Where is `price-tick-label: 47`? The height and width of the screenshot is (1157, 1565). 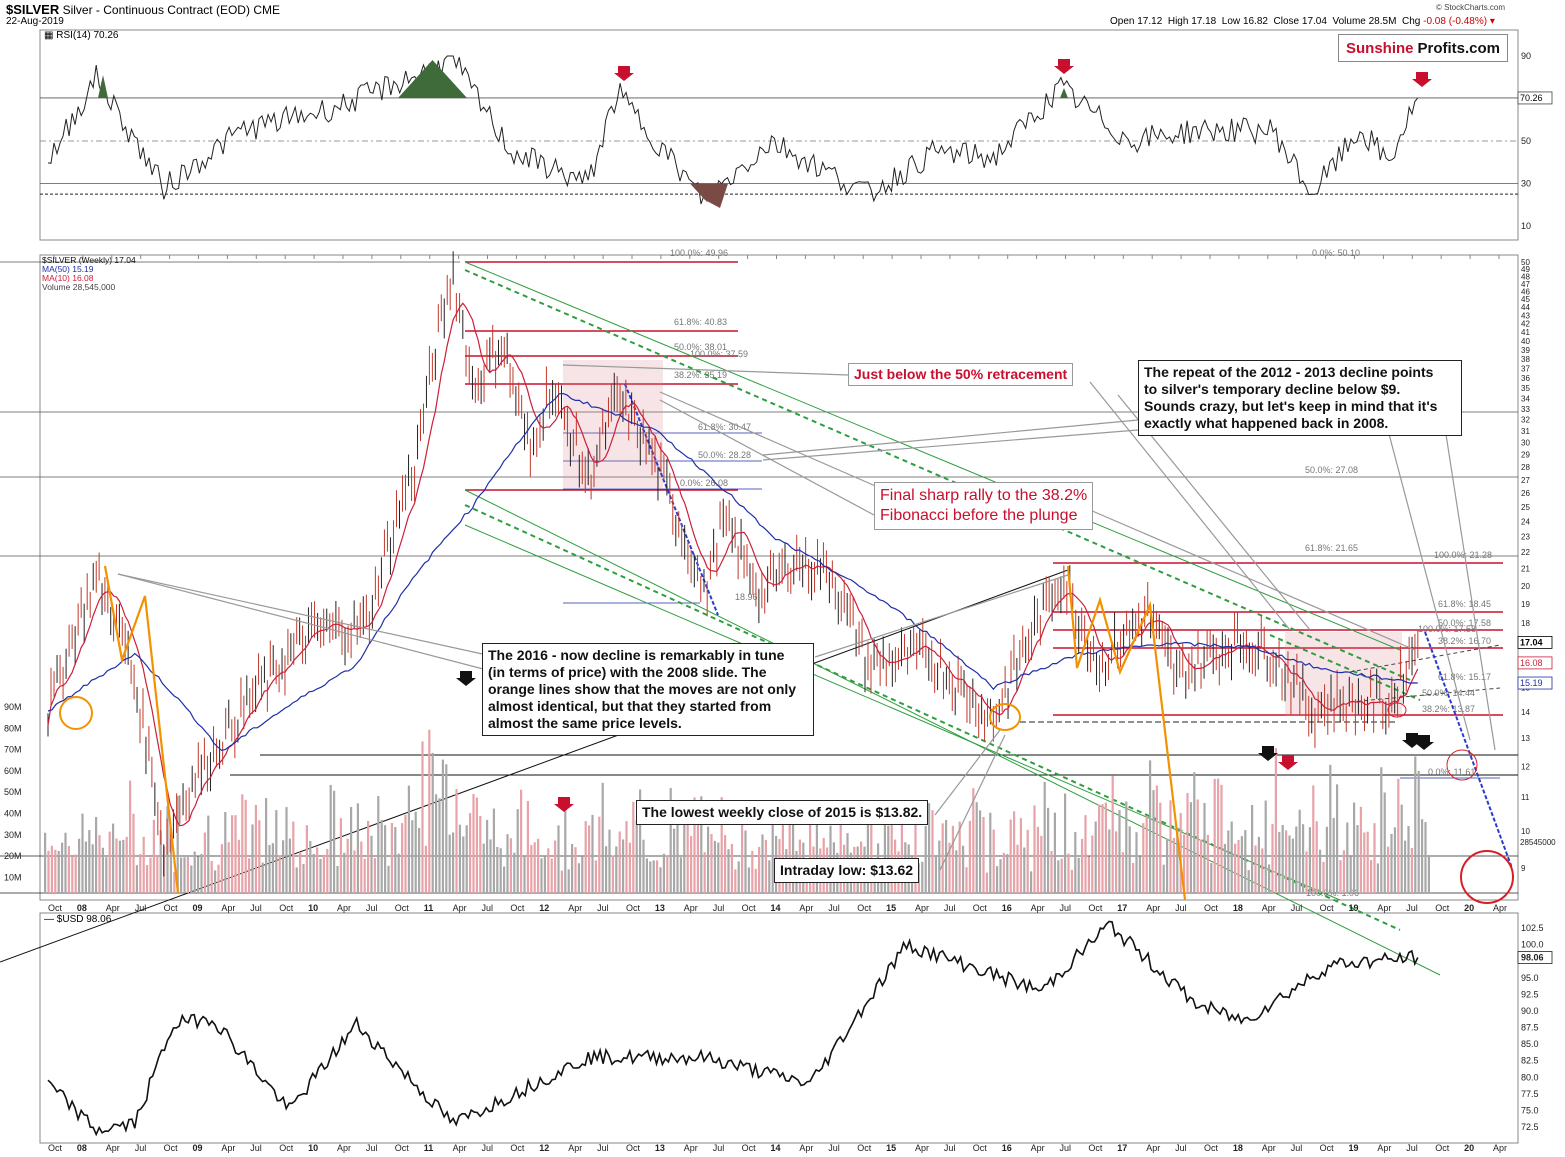
price-tick-label: 47 is located at coordinates (1525, 284).